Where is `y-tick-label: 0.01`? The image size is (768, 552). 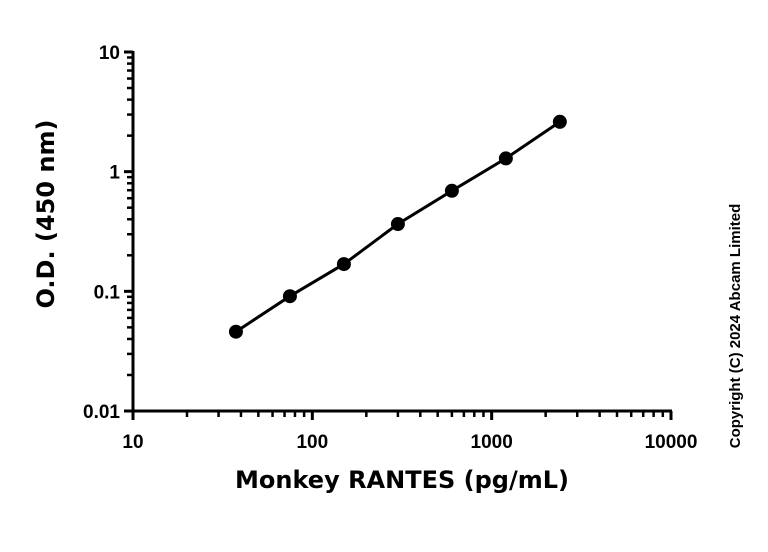 y-tick-label: 0.01 is located at coordinates (101, 412).